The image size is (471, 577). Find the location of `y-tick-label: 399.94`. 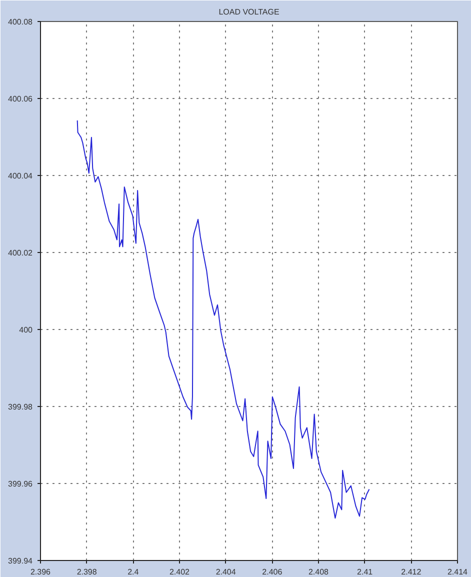

y-tick-label: 399.94 is located at coordinates (21, 561).